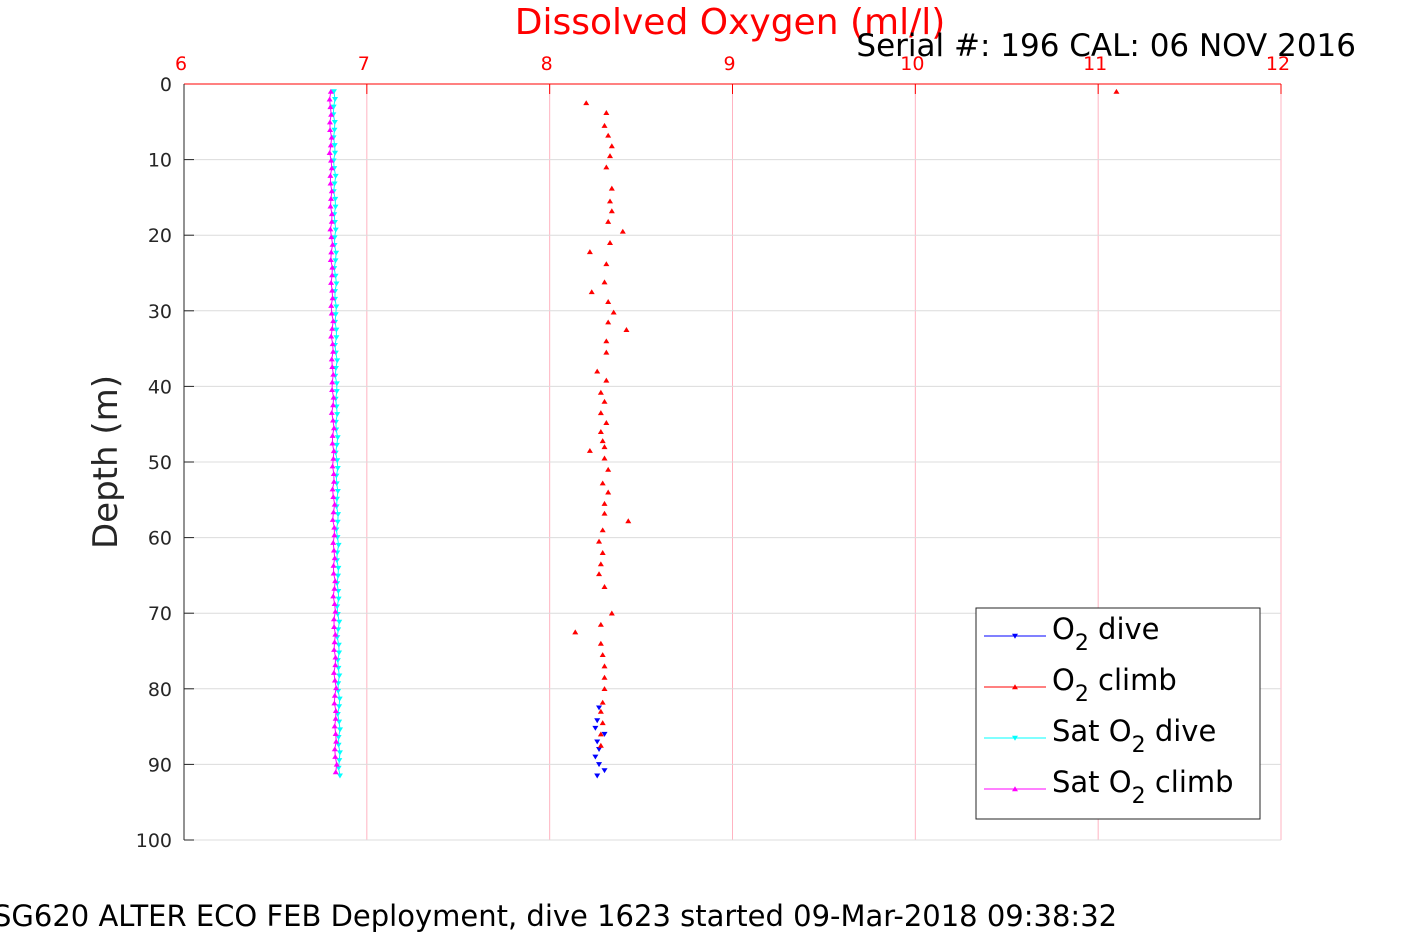 Image resolution: width=1417 pixels, height=945 pixels. What do you see at coordinates (160, 387) in the screenshot?
I see `y-tick-label: 40` at bounding box center [160, 387].